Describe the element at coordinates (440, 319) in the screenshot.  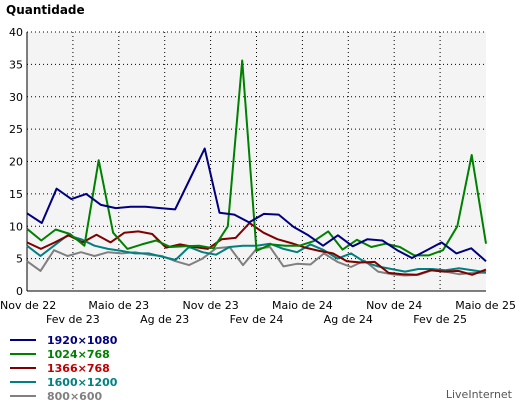
I see `x-tick-label: Fev de 25` at that location.